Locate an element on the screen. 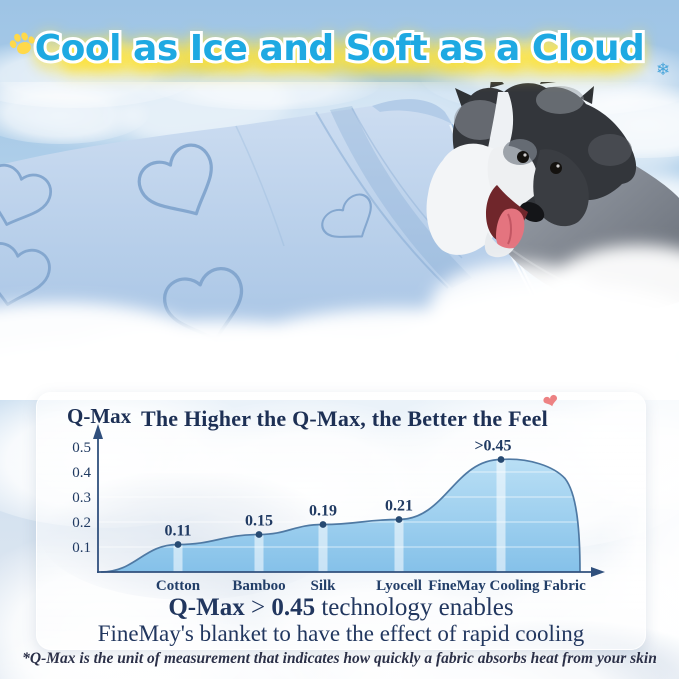 The height and width of the screenshot is (679, 679). snowflake-icon: ❄ is located at coordinates (663, 70).